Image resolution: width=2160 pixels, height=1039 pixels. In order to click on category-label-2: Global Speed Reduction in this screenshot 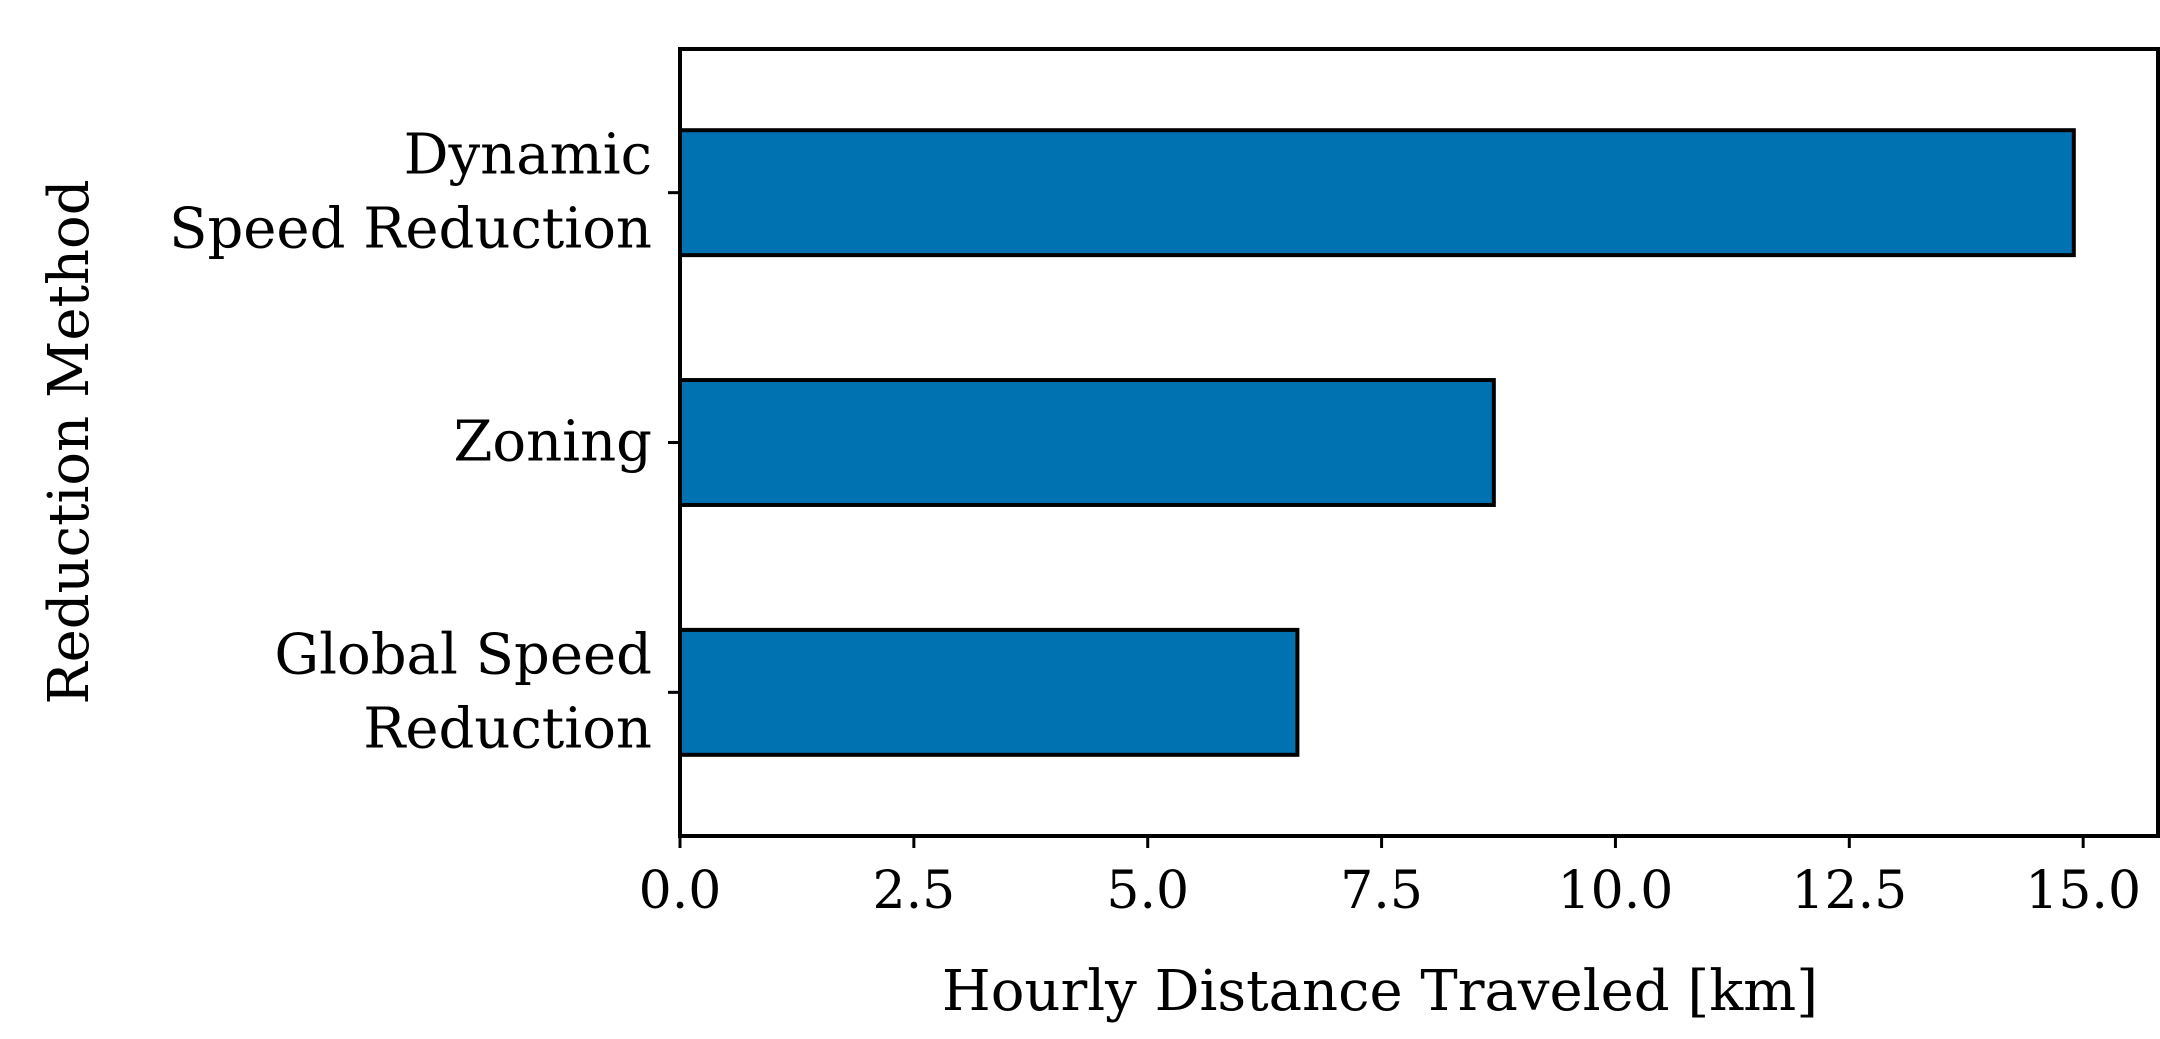, I will do `click(463, 691)`.